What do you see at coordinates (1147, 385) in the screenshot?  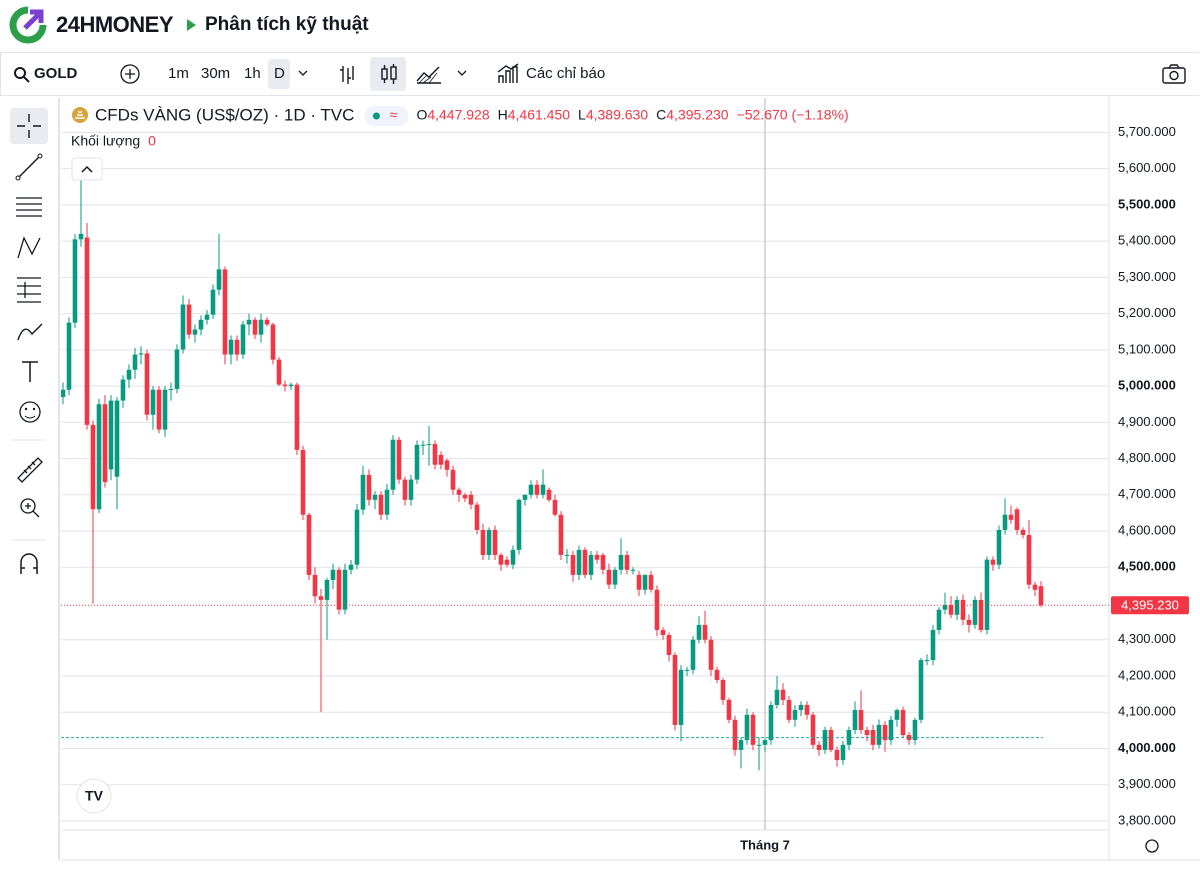 I see `y-tick-label: 5,000.000` at bounding box center [1147, 385].